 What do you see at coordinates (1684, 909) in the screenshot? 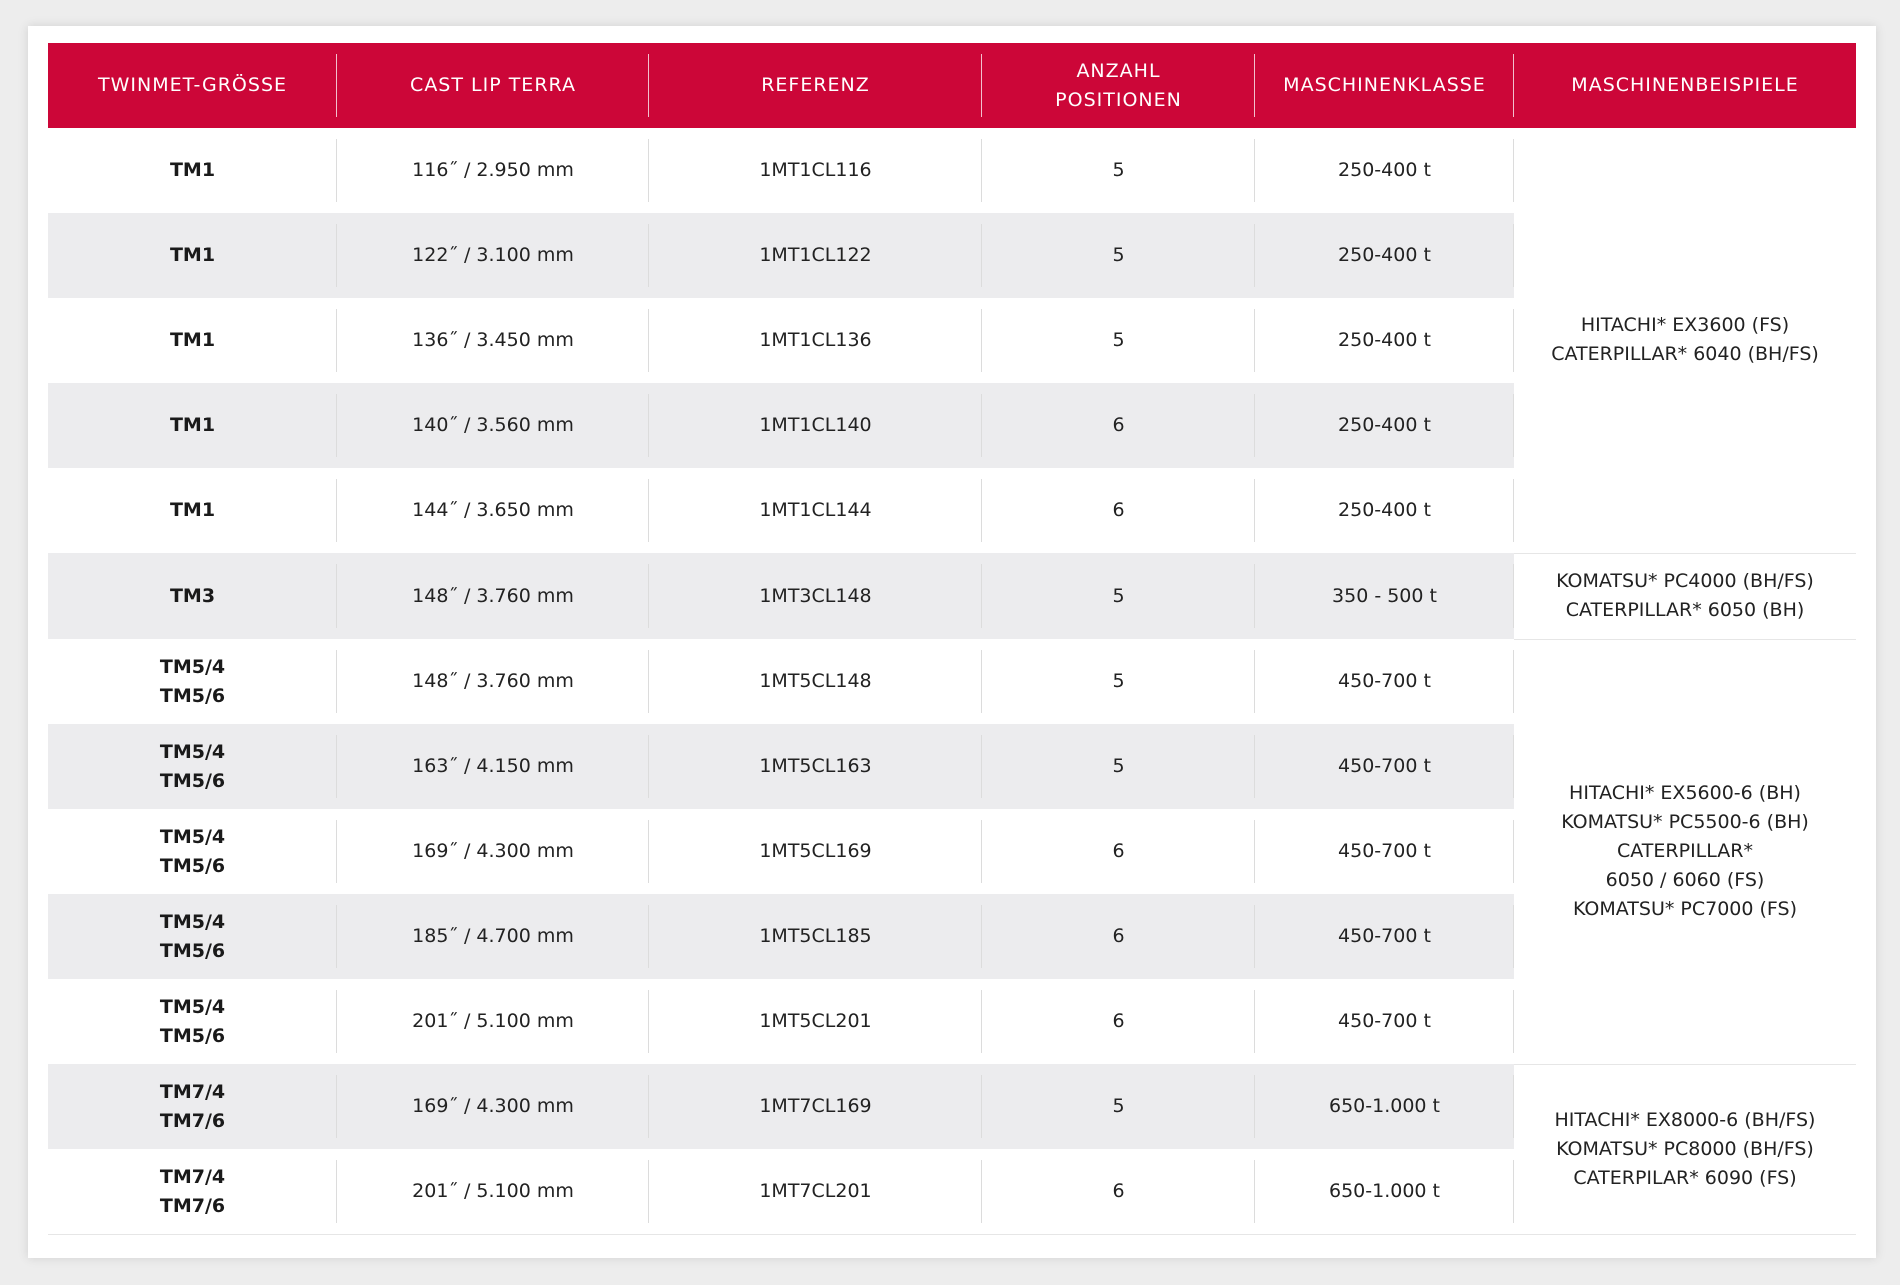
I see `example-line: KOMATSU* PC7000 (FS)` at bounding box center [1684, 909].